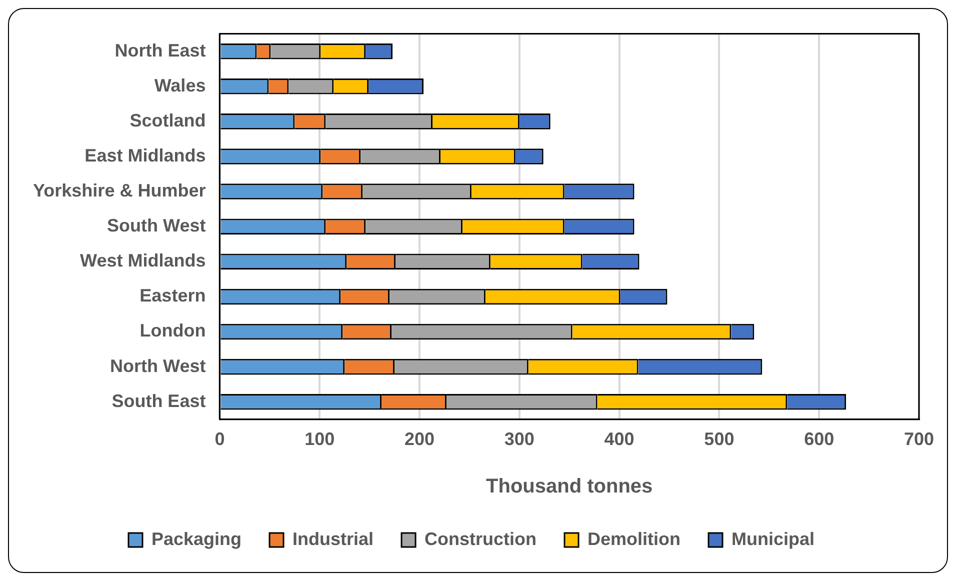 This screenshot has height=581, width=957. I want to click on y-tick-label: Wales, so click(180, 85).